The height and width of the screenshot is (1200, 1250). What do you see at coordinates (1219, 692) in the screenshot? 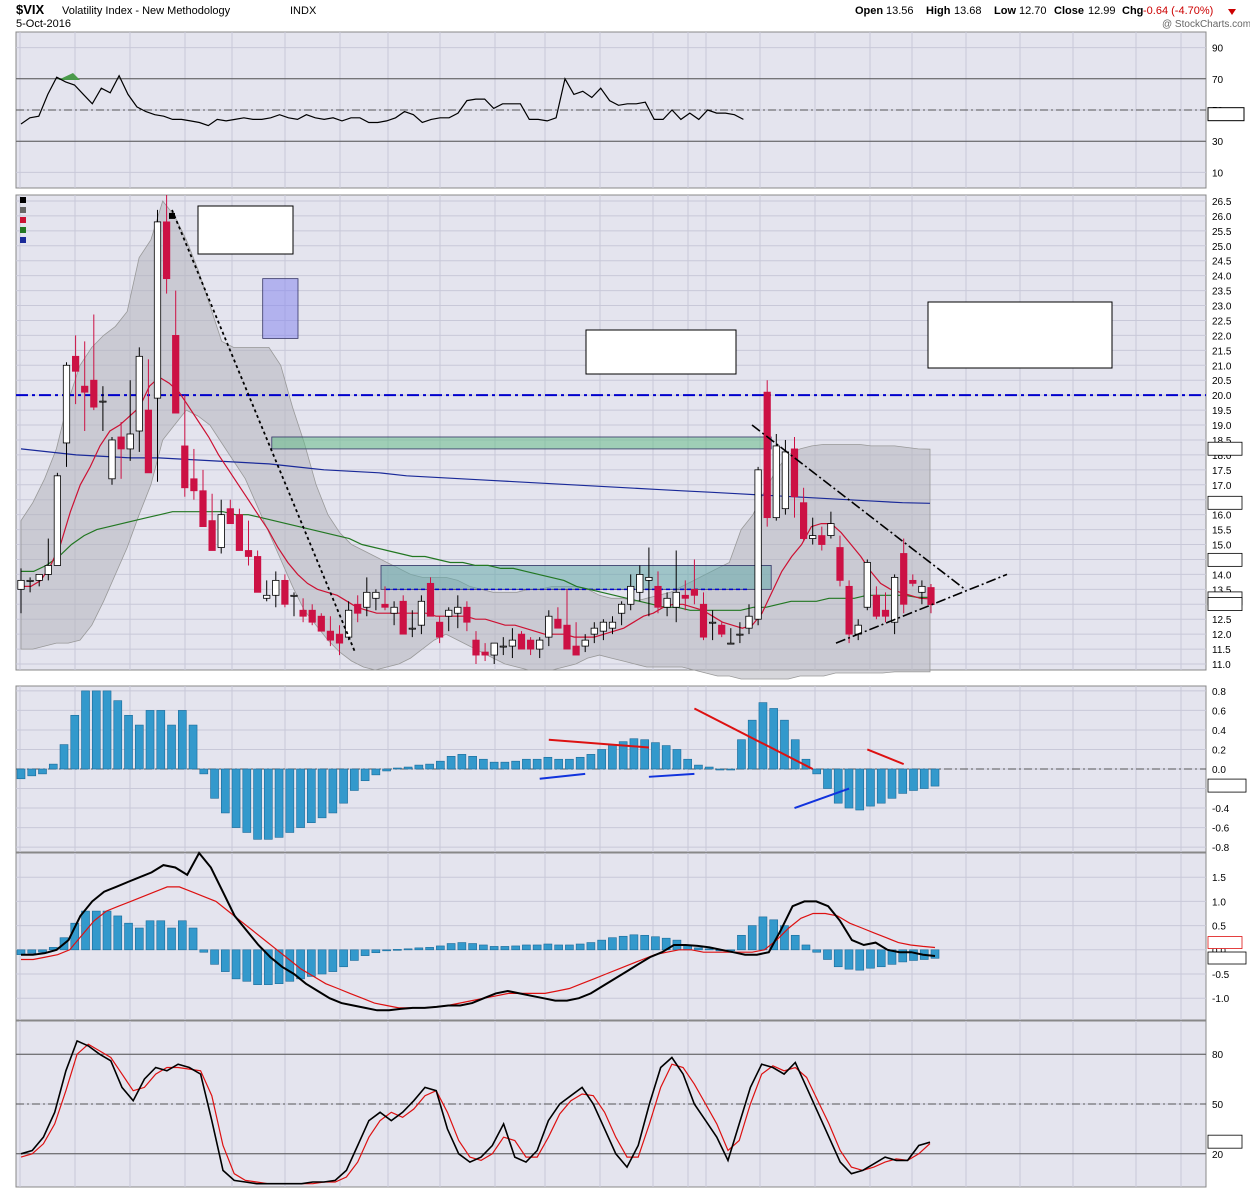
I see `y-tick-label: 0.8` at bounding box center [1219, 692].